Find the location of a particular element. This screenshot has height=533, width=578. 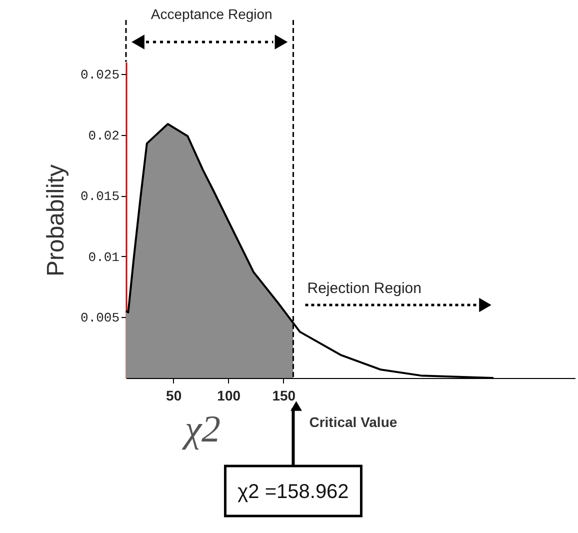

y-tick-label: 0.025 is located at coordinates (100, 75).